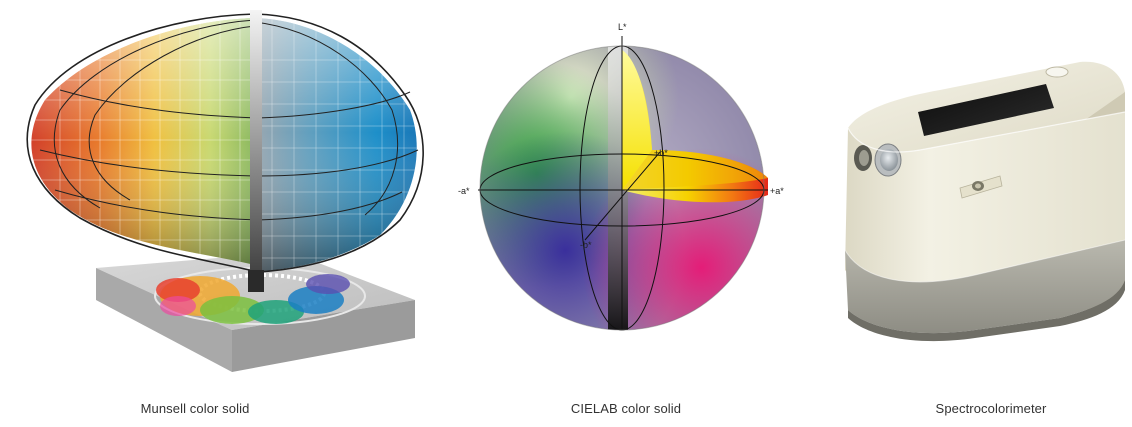  What do you see at coordinates (336, 145) in the screenshot?
I see `munsell-cool-half` at bounding box center [336, 145].